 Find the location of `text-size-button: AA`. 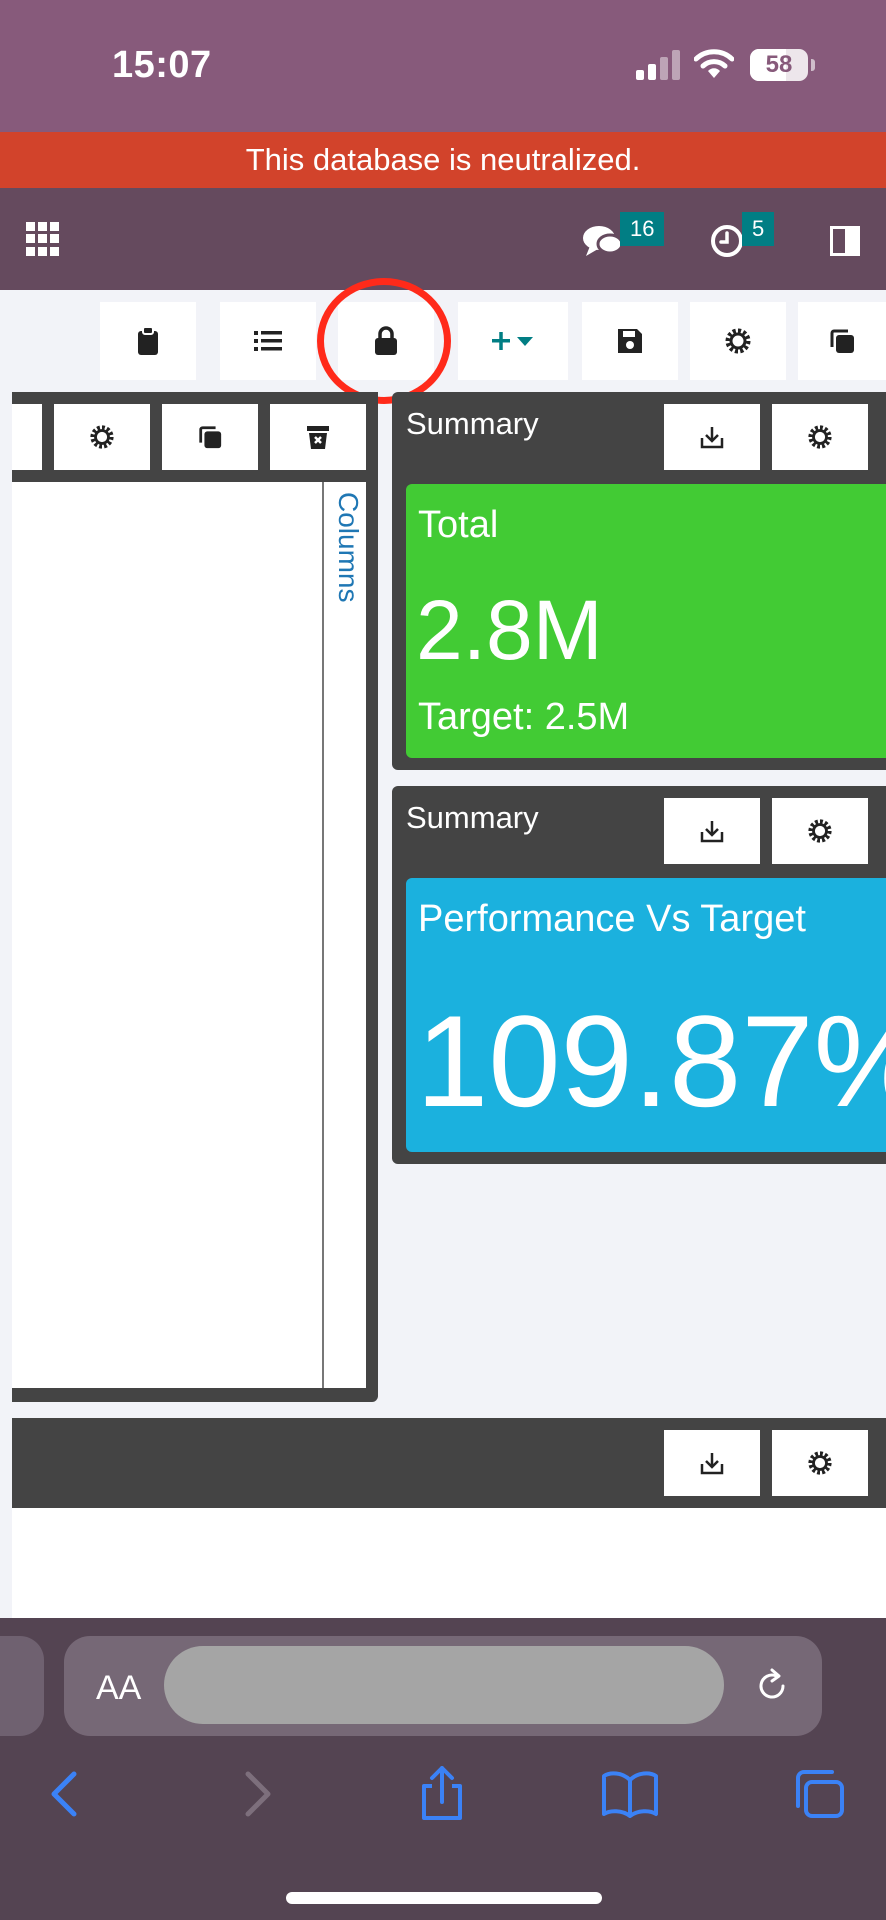

text-size-button: AA is located at coordinates (119, 1688).